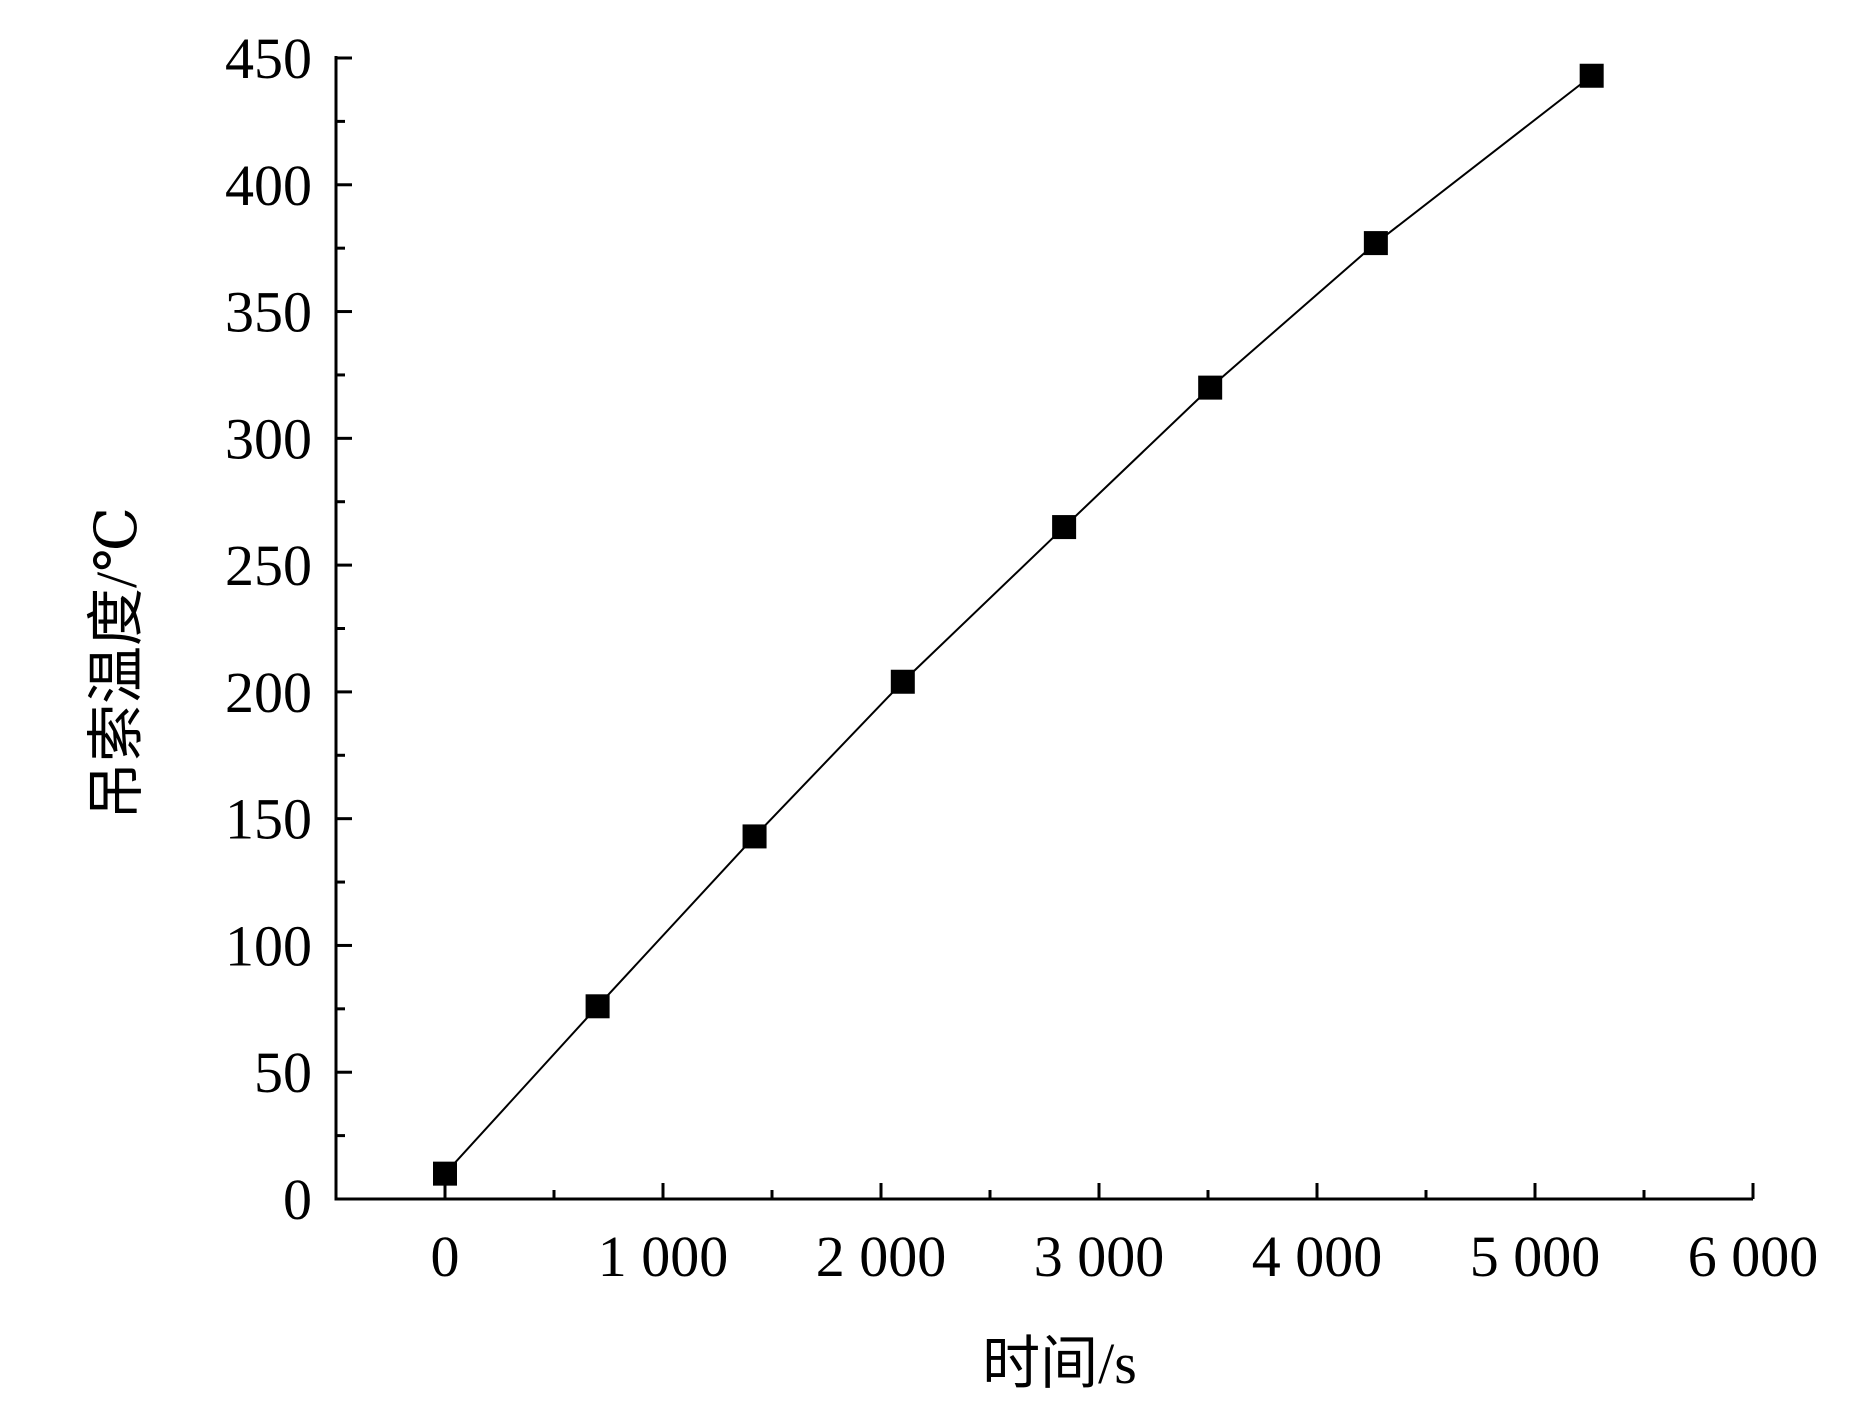  Describe the element at coordinates (268, 565) in the screenshot. I see `y-tick-label: 250` at that location.